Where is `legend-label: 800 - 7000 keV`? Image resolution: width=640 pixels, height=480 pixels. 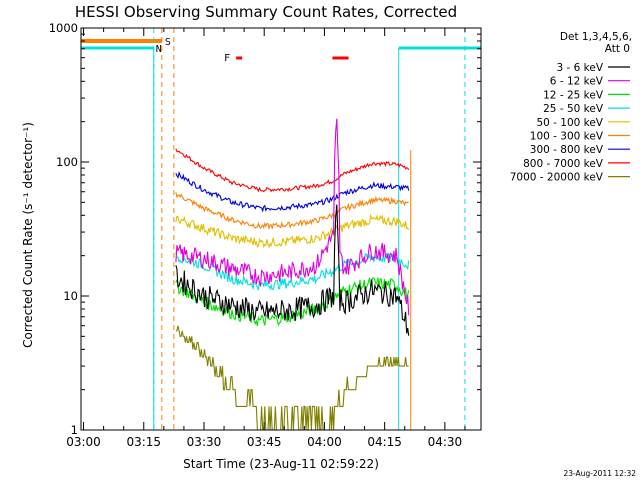
legend-label: 800 - 7000 keV is located at coordinates (563, 164).